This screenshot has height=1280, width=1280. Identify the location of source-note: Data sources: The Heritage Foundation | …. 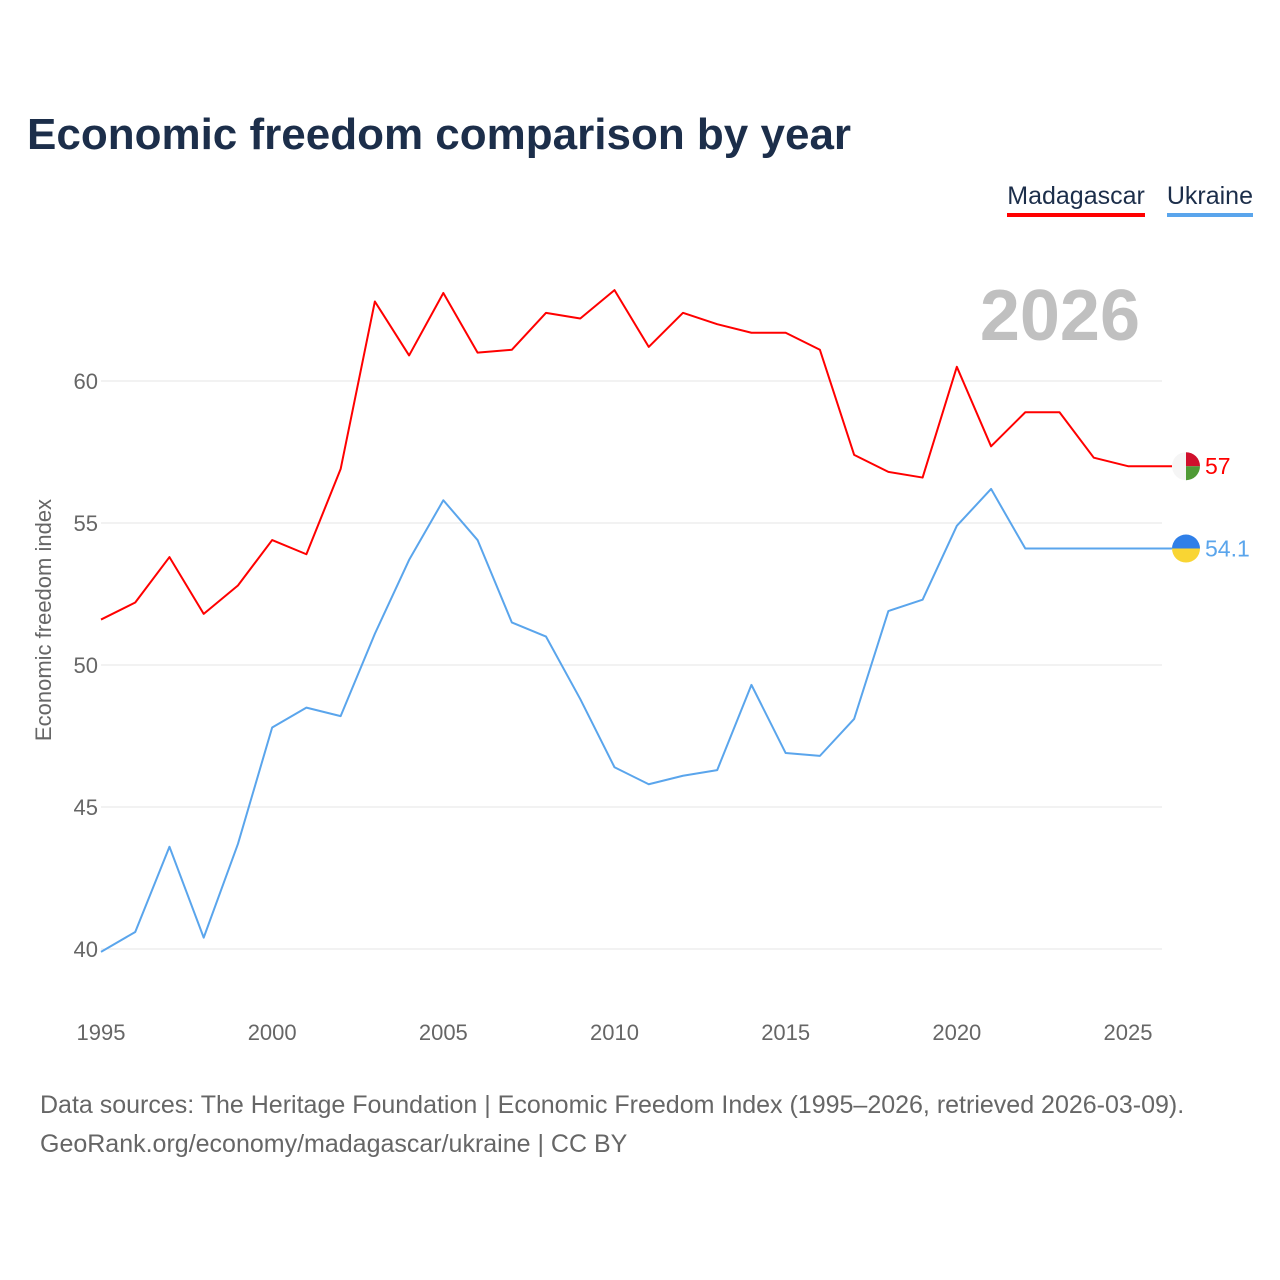
(612, 1125).